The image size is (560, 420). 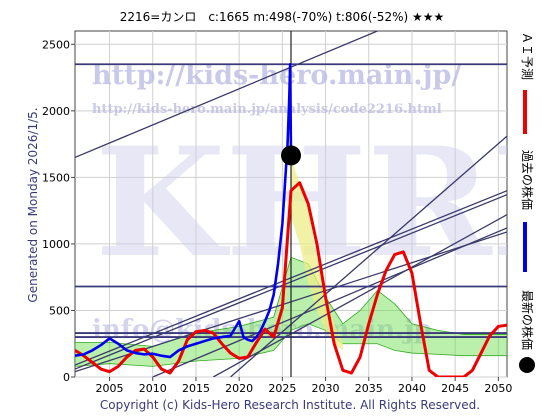 I want to click on legend-ai-forecast-swatch, so click(x=525, y=112).